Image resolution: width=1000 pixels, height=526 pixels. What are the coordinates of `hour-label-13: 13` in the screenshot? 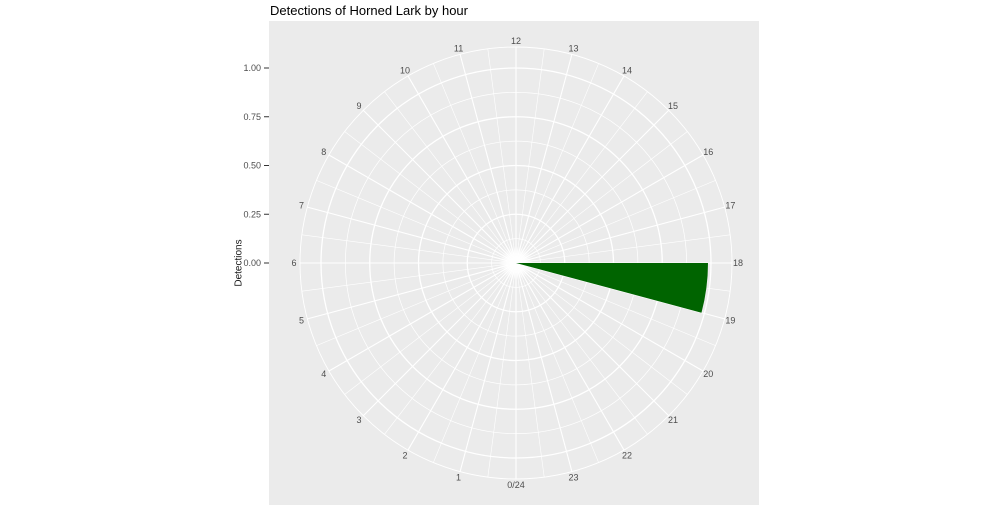 It's located at (573, 49).